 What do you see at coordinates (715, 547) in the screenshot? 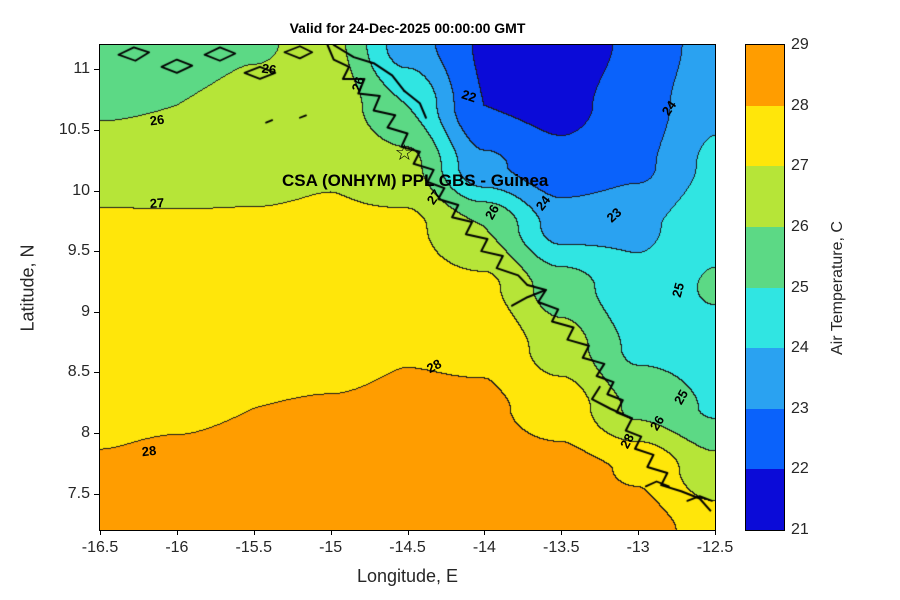
I see `x-tick-label: -12.5` at bounding box center [715, 547].